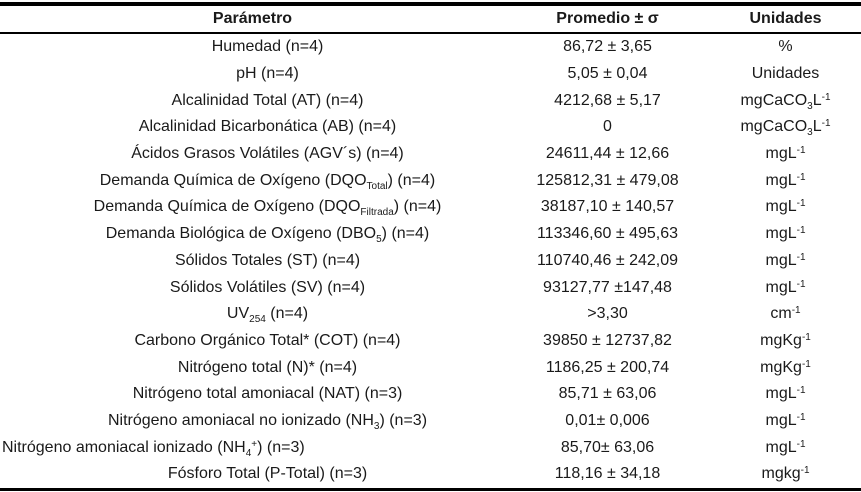 This screenshot has width=861, height=492. Describe the element at coordinates (238, 314) in the screenshot. I see `text-segment: UV` at that location.